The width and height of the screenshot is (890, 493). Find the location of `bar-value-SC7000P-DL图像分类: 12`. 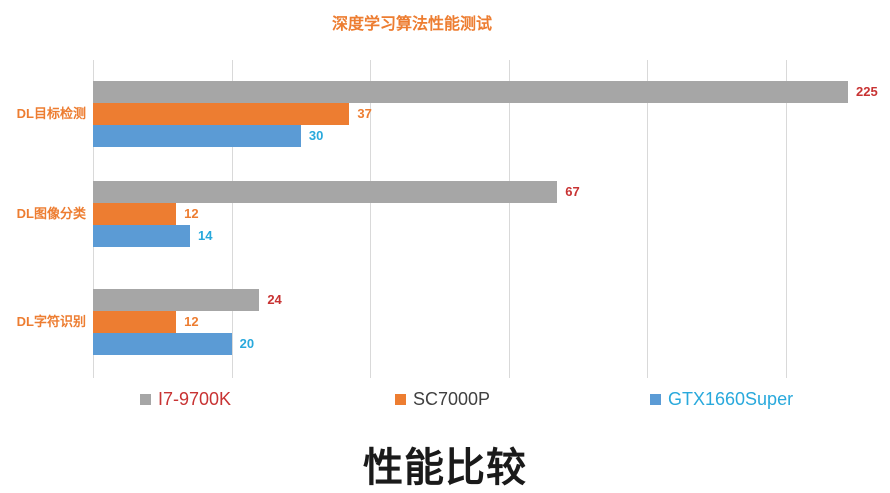

bar-value-SC7000P-DL图像分类: 12 is located at coordinates (191, 213).